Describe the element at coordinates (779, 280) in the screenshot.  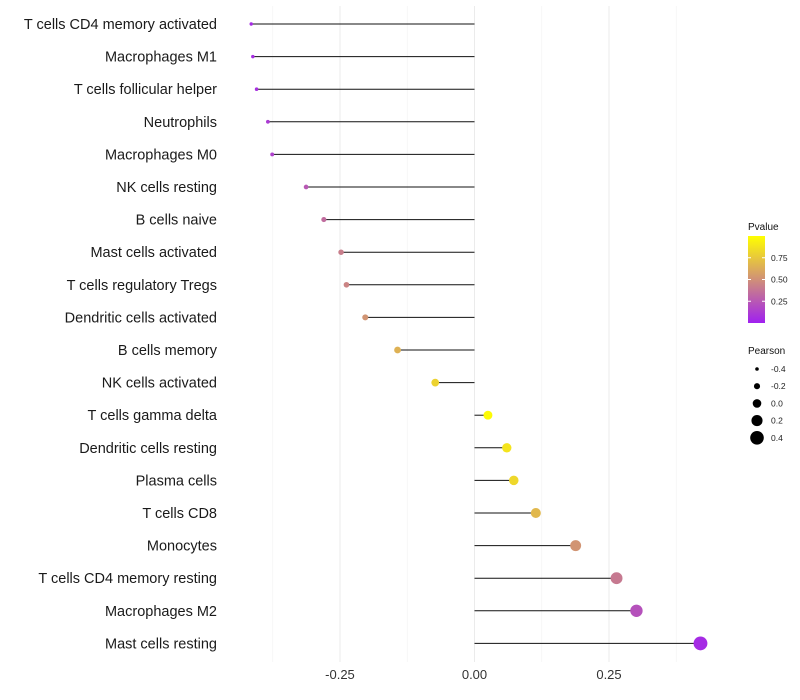
I see `pvalue-legend-label: 0.50` at that location.